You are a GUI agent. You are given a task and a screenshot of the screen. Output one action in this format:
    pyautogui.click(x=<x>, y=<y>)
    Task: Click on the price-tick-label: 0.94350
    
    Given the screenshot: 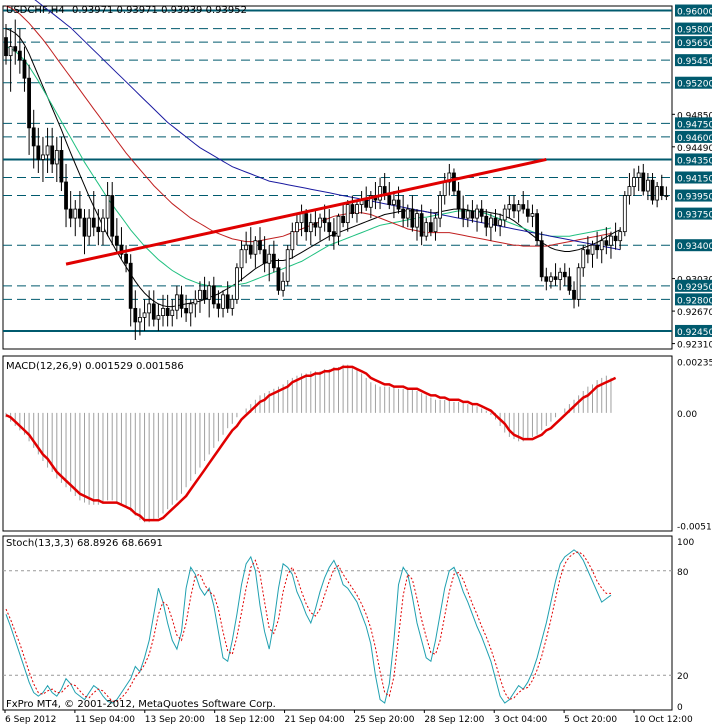 What is the action you would take?
    pyautogui.click(x=694, y=161)
    